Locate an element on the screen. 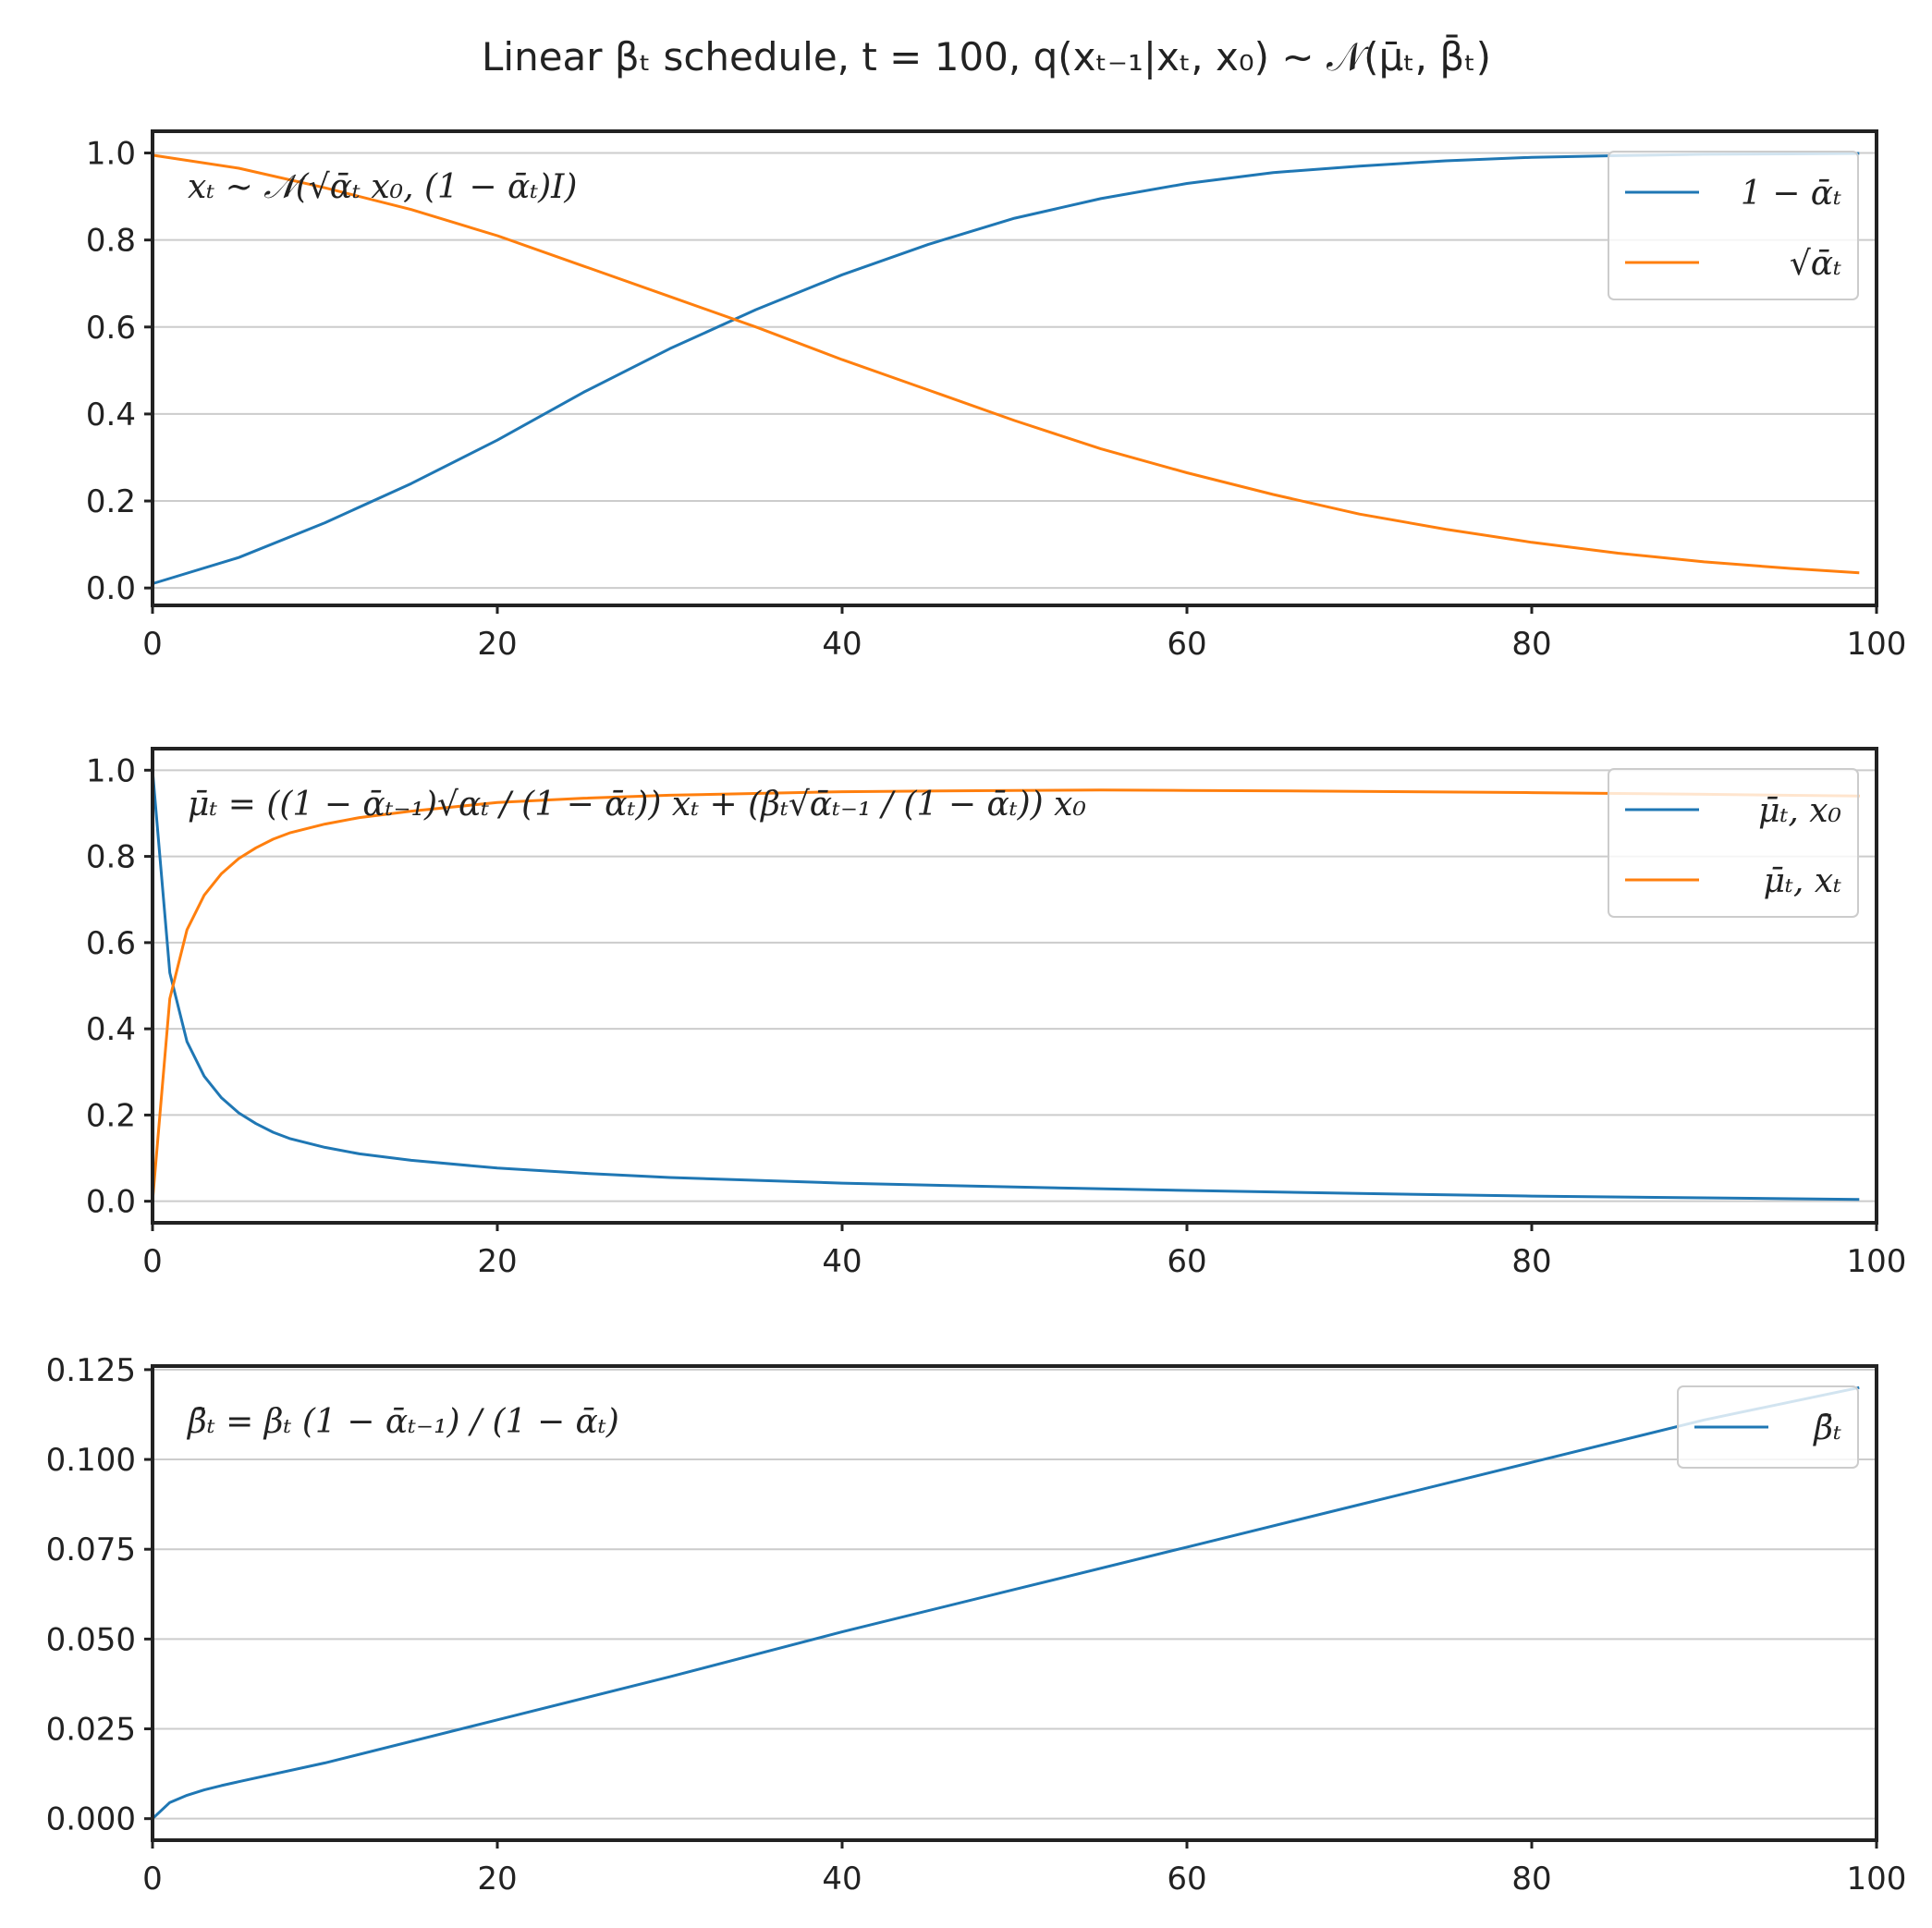  legend-label: 1 − ᾱₜ is located at coordinates (1791, 194).